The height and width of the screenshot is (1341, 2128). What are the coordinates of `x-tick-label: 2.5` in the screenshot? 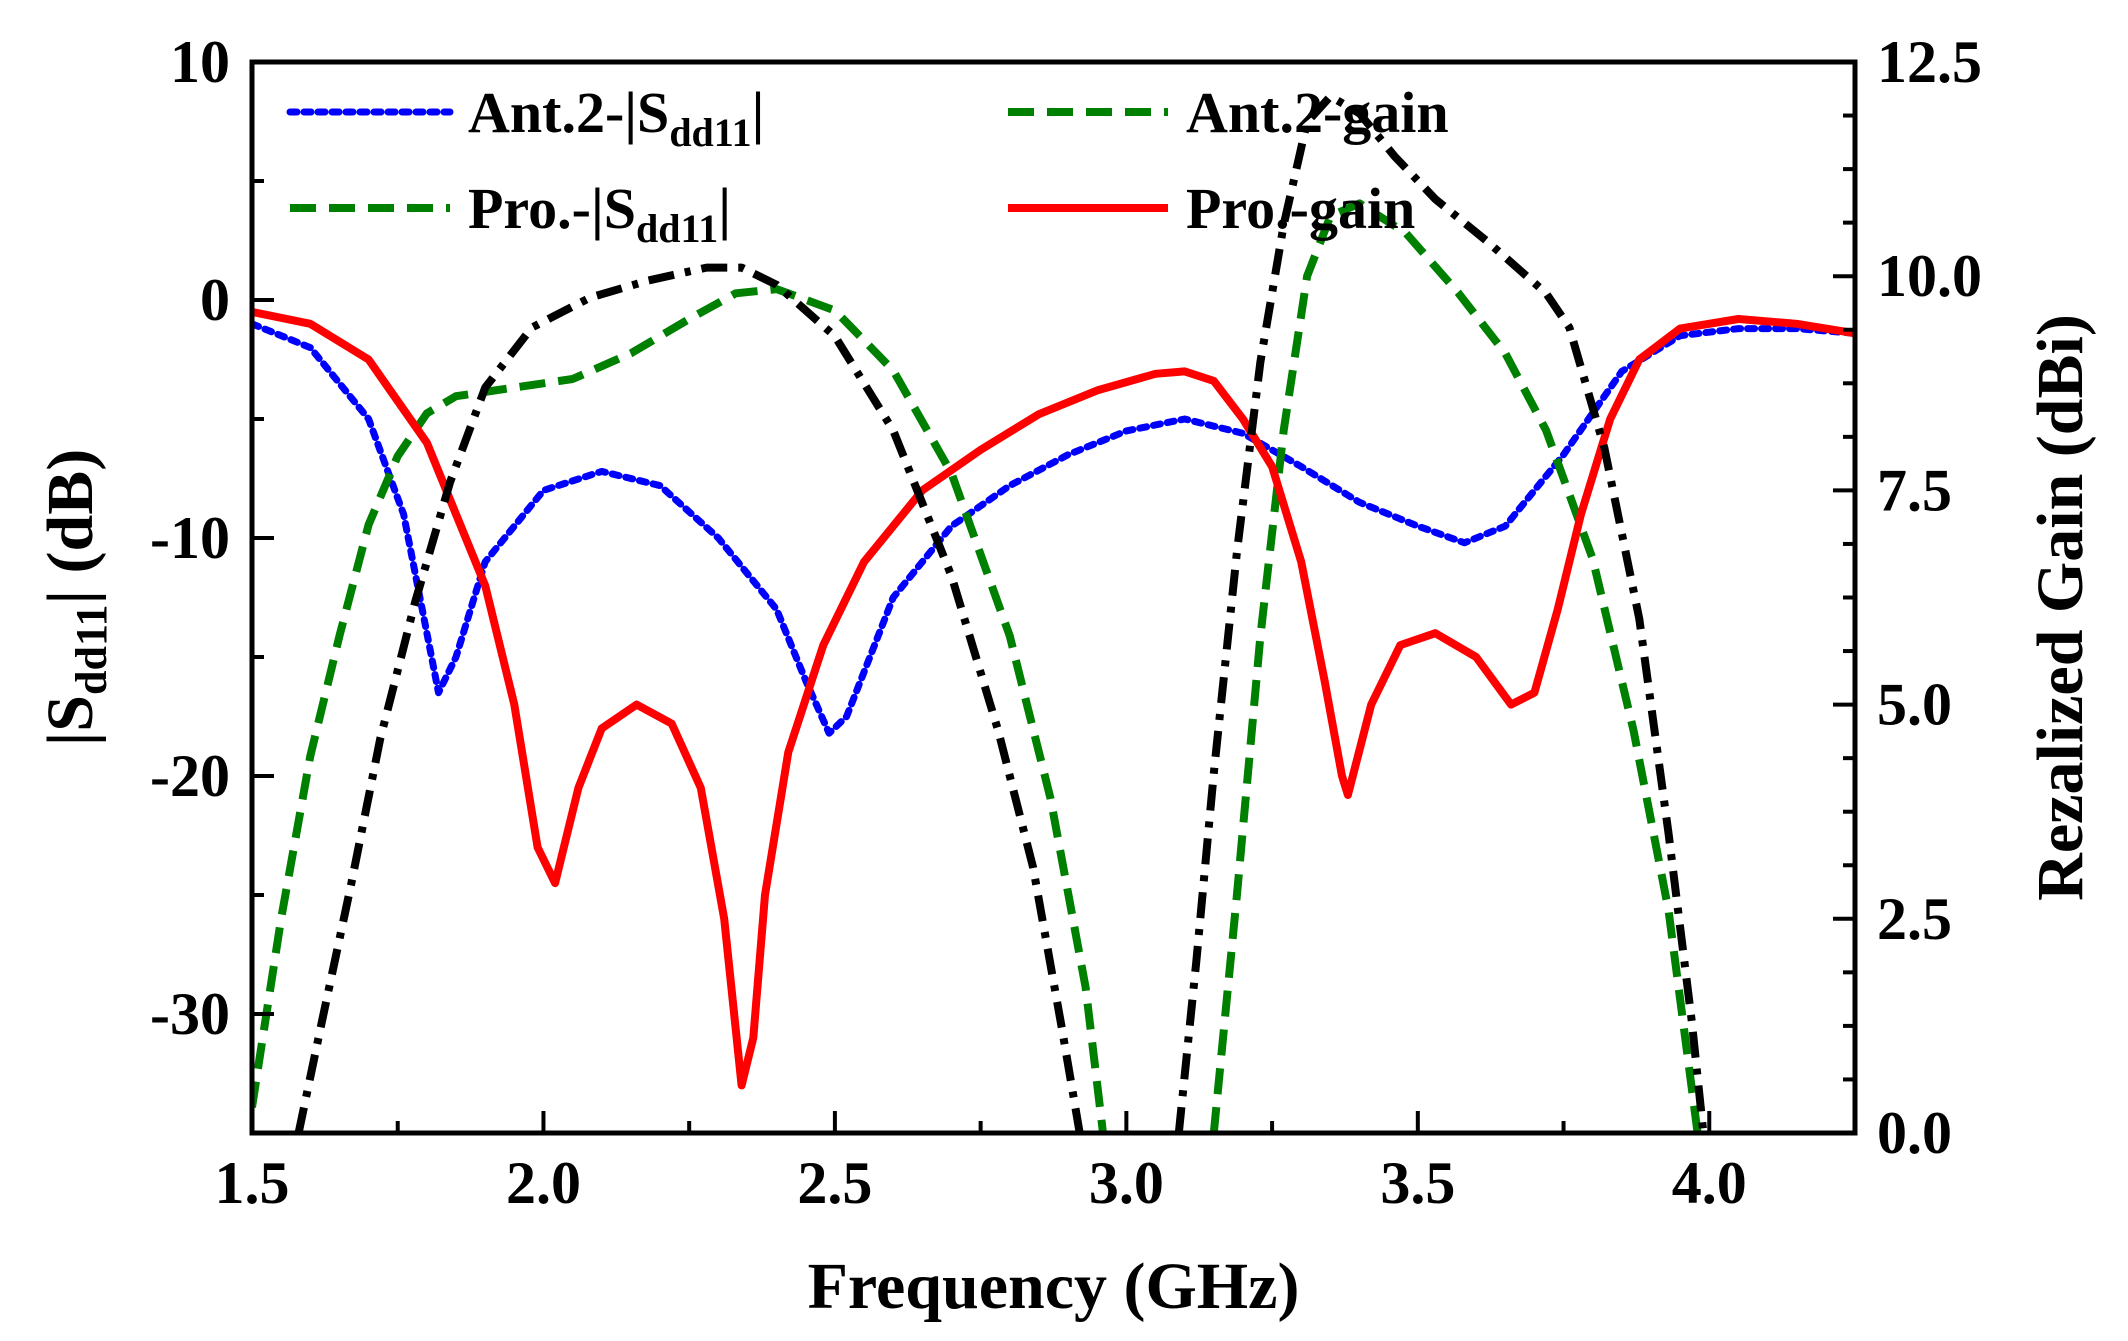 It's located at (834, 1183).